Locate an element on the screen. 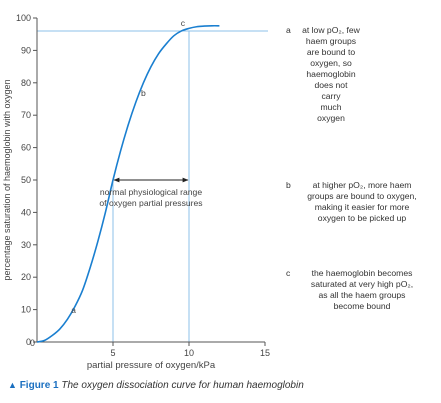 The height and width of the screenshot is (403, 441). curve-annotation-c: c is located at coordinates (183, 23).